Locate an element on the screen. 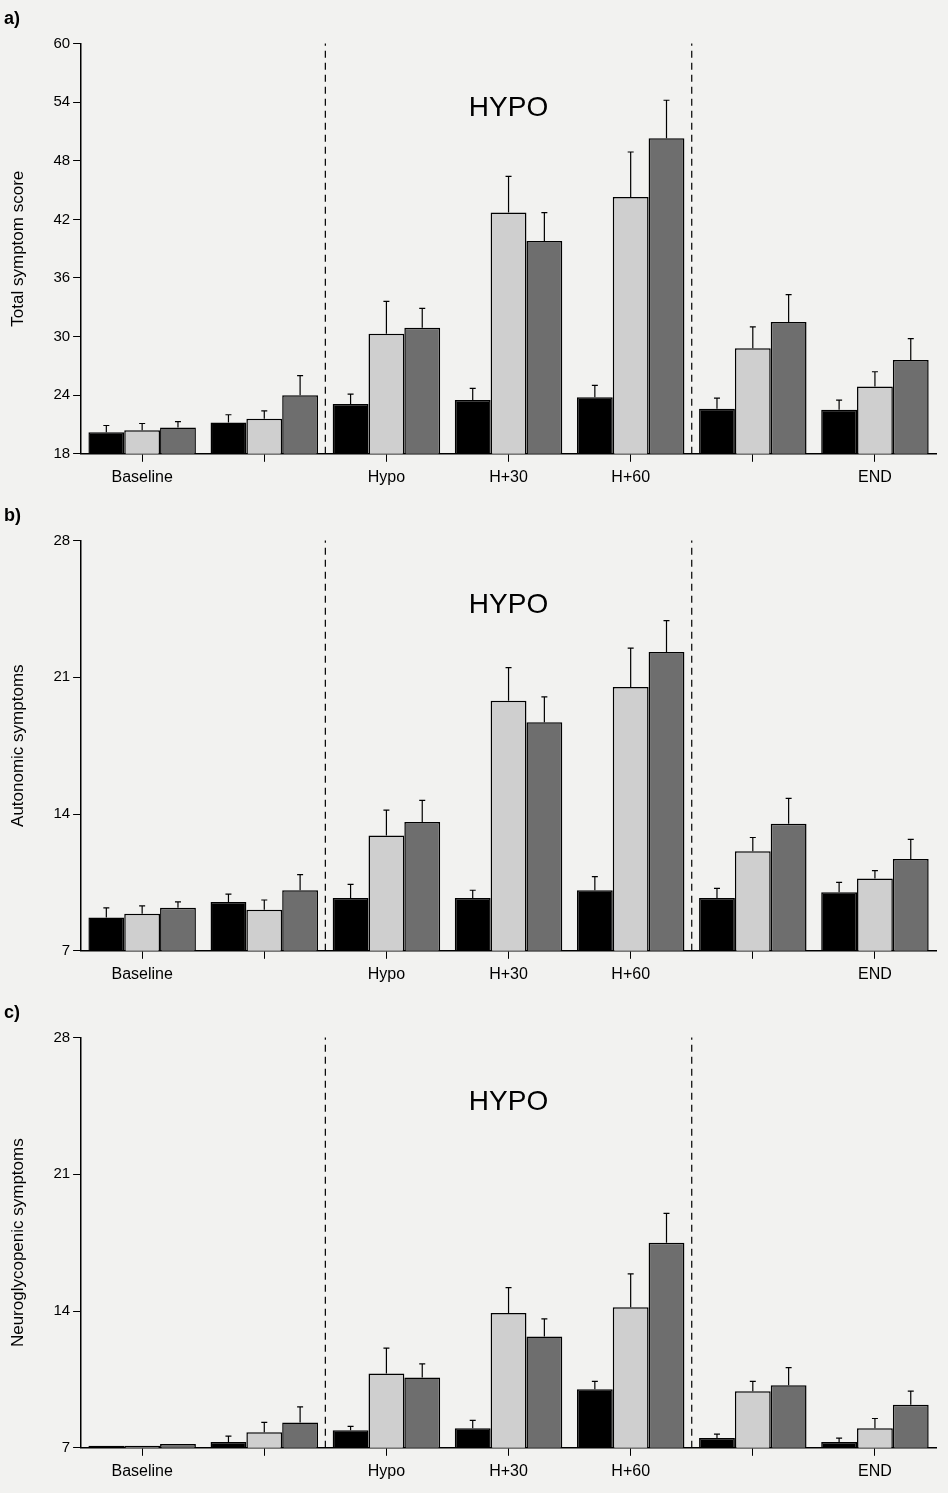  y-tick-label: 54 is located at coordinates (62, 101).